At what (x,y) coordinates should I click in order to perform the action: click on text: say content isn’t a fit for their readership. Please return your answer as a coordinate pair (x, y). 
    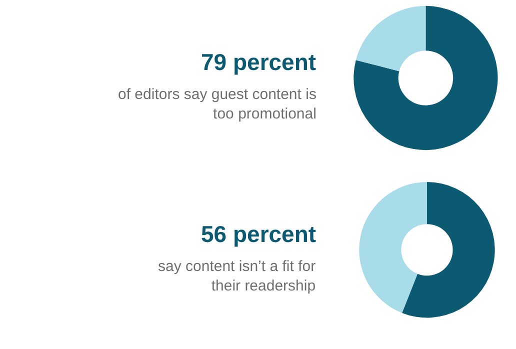
    Looking at the image, I should click on (237, 276).